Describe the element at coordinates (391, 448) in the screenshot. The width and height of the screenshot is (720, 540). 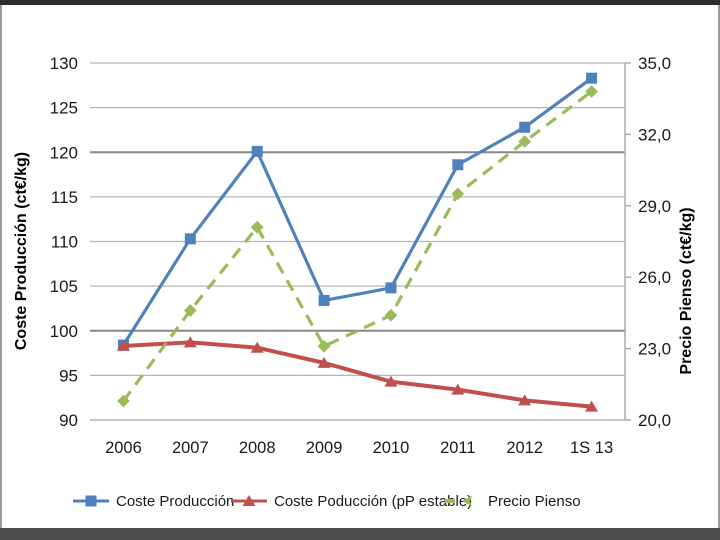
I see `x-axis-label-2010: 2010` at that location.